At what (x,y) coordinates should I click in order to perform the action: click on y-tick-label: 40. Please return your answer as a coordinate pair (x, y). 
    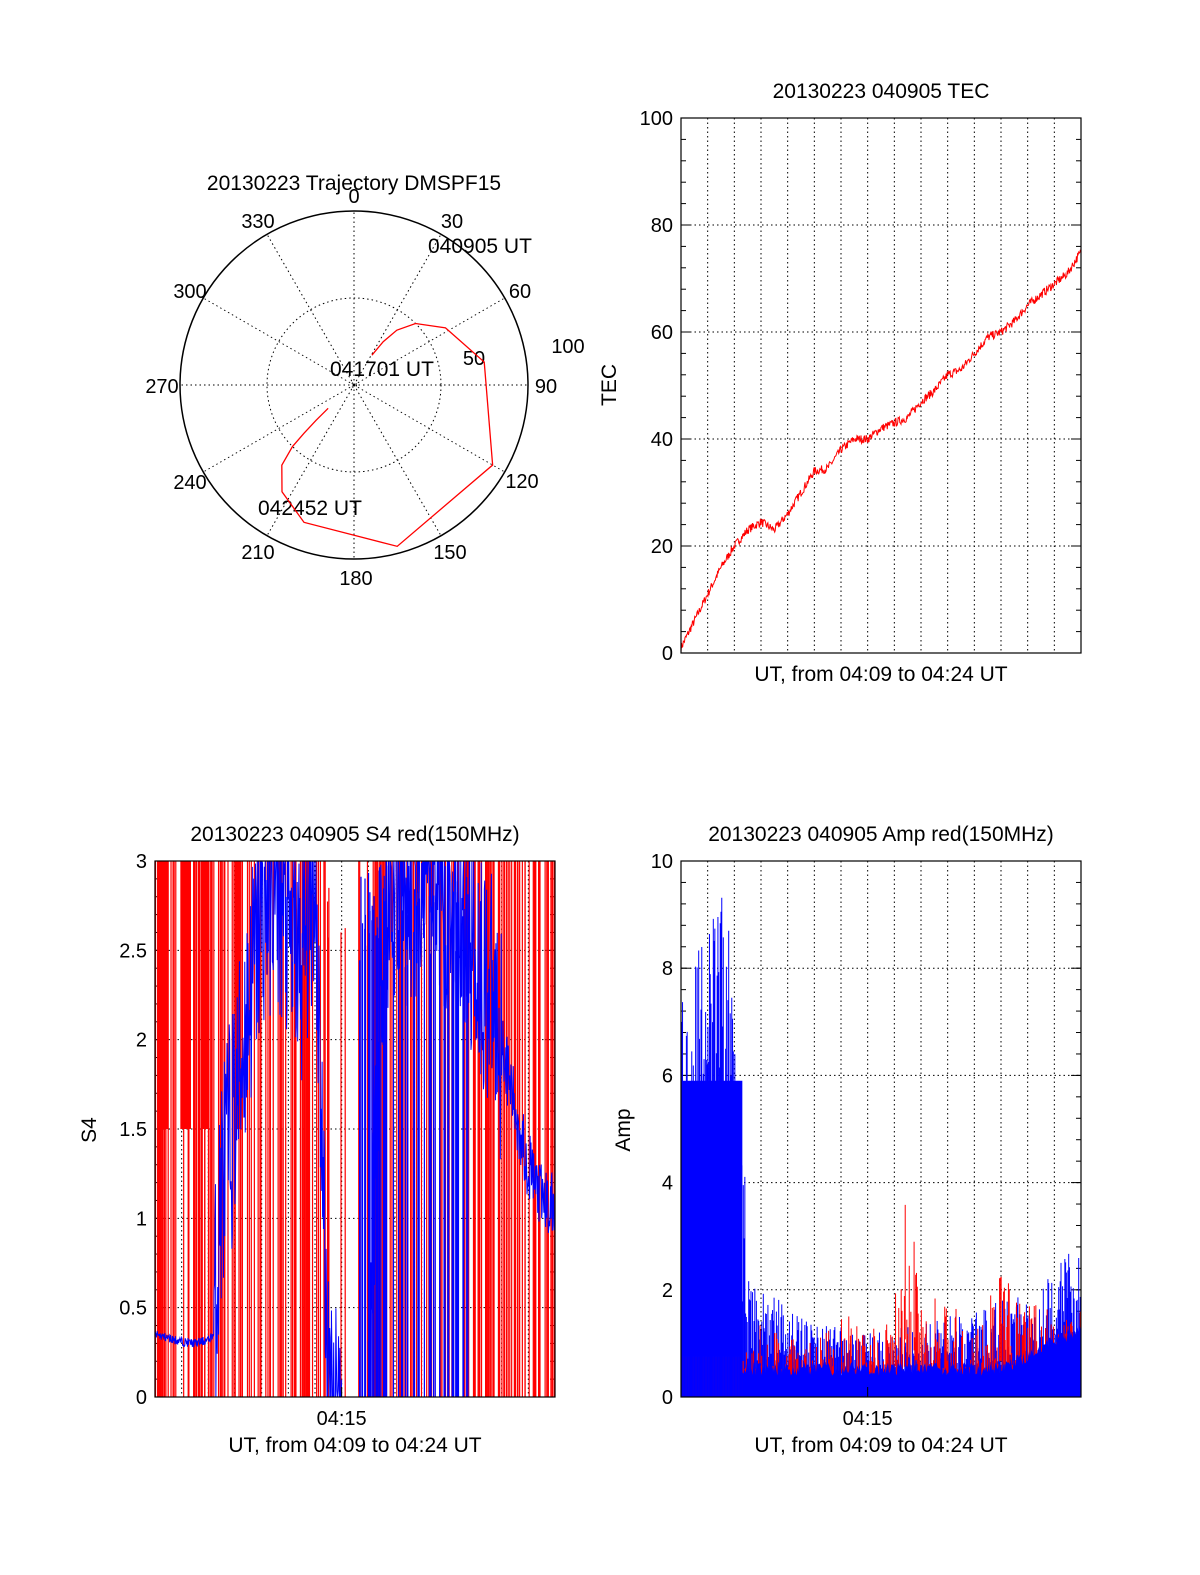
    Looking at the image, I should click on (662, 440).